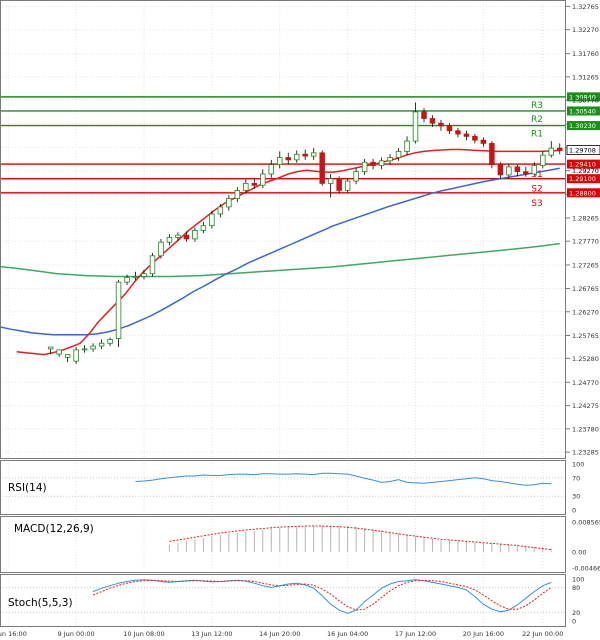 The height and width of the screenshot is (640, 600). Describe the element at coordinates (585, 406) in the screenshot. I see `price-tick-label: 1.24275` at that location.